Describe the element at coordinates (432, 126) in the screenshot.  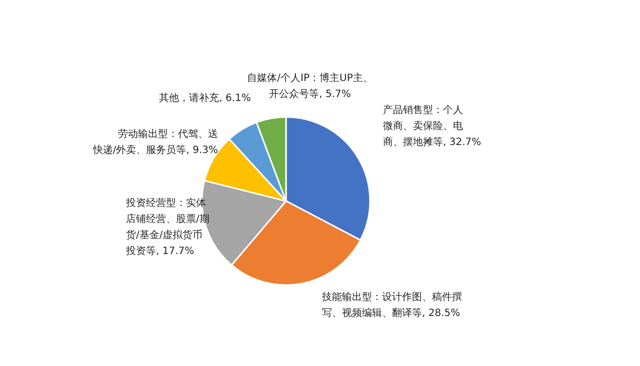
I see `slice-label: 产品销售型：个人微商、卖保险、电商、摆地摊等, 32.7%` at that location.